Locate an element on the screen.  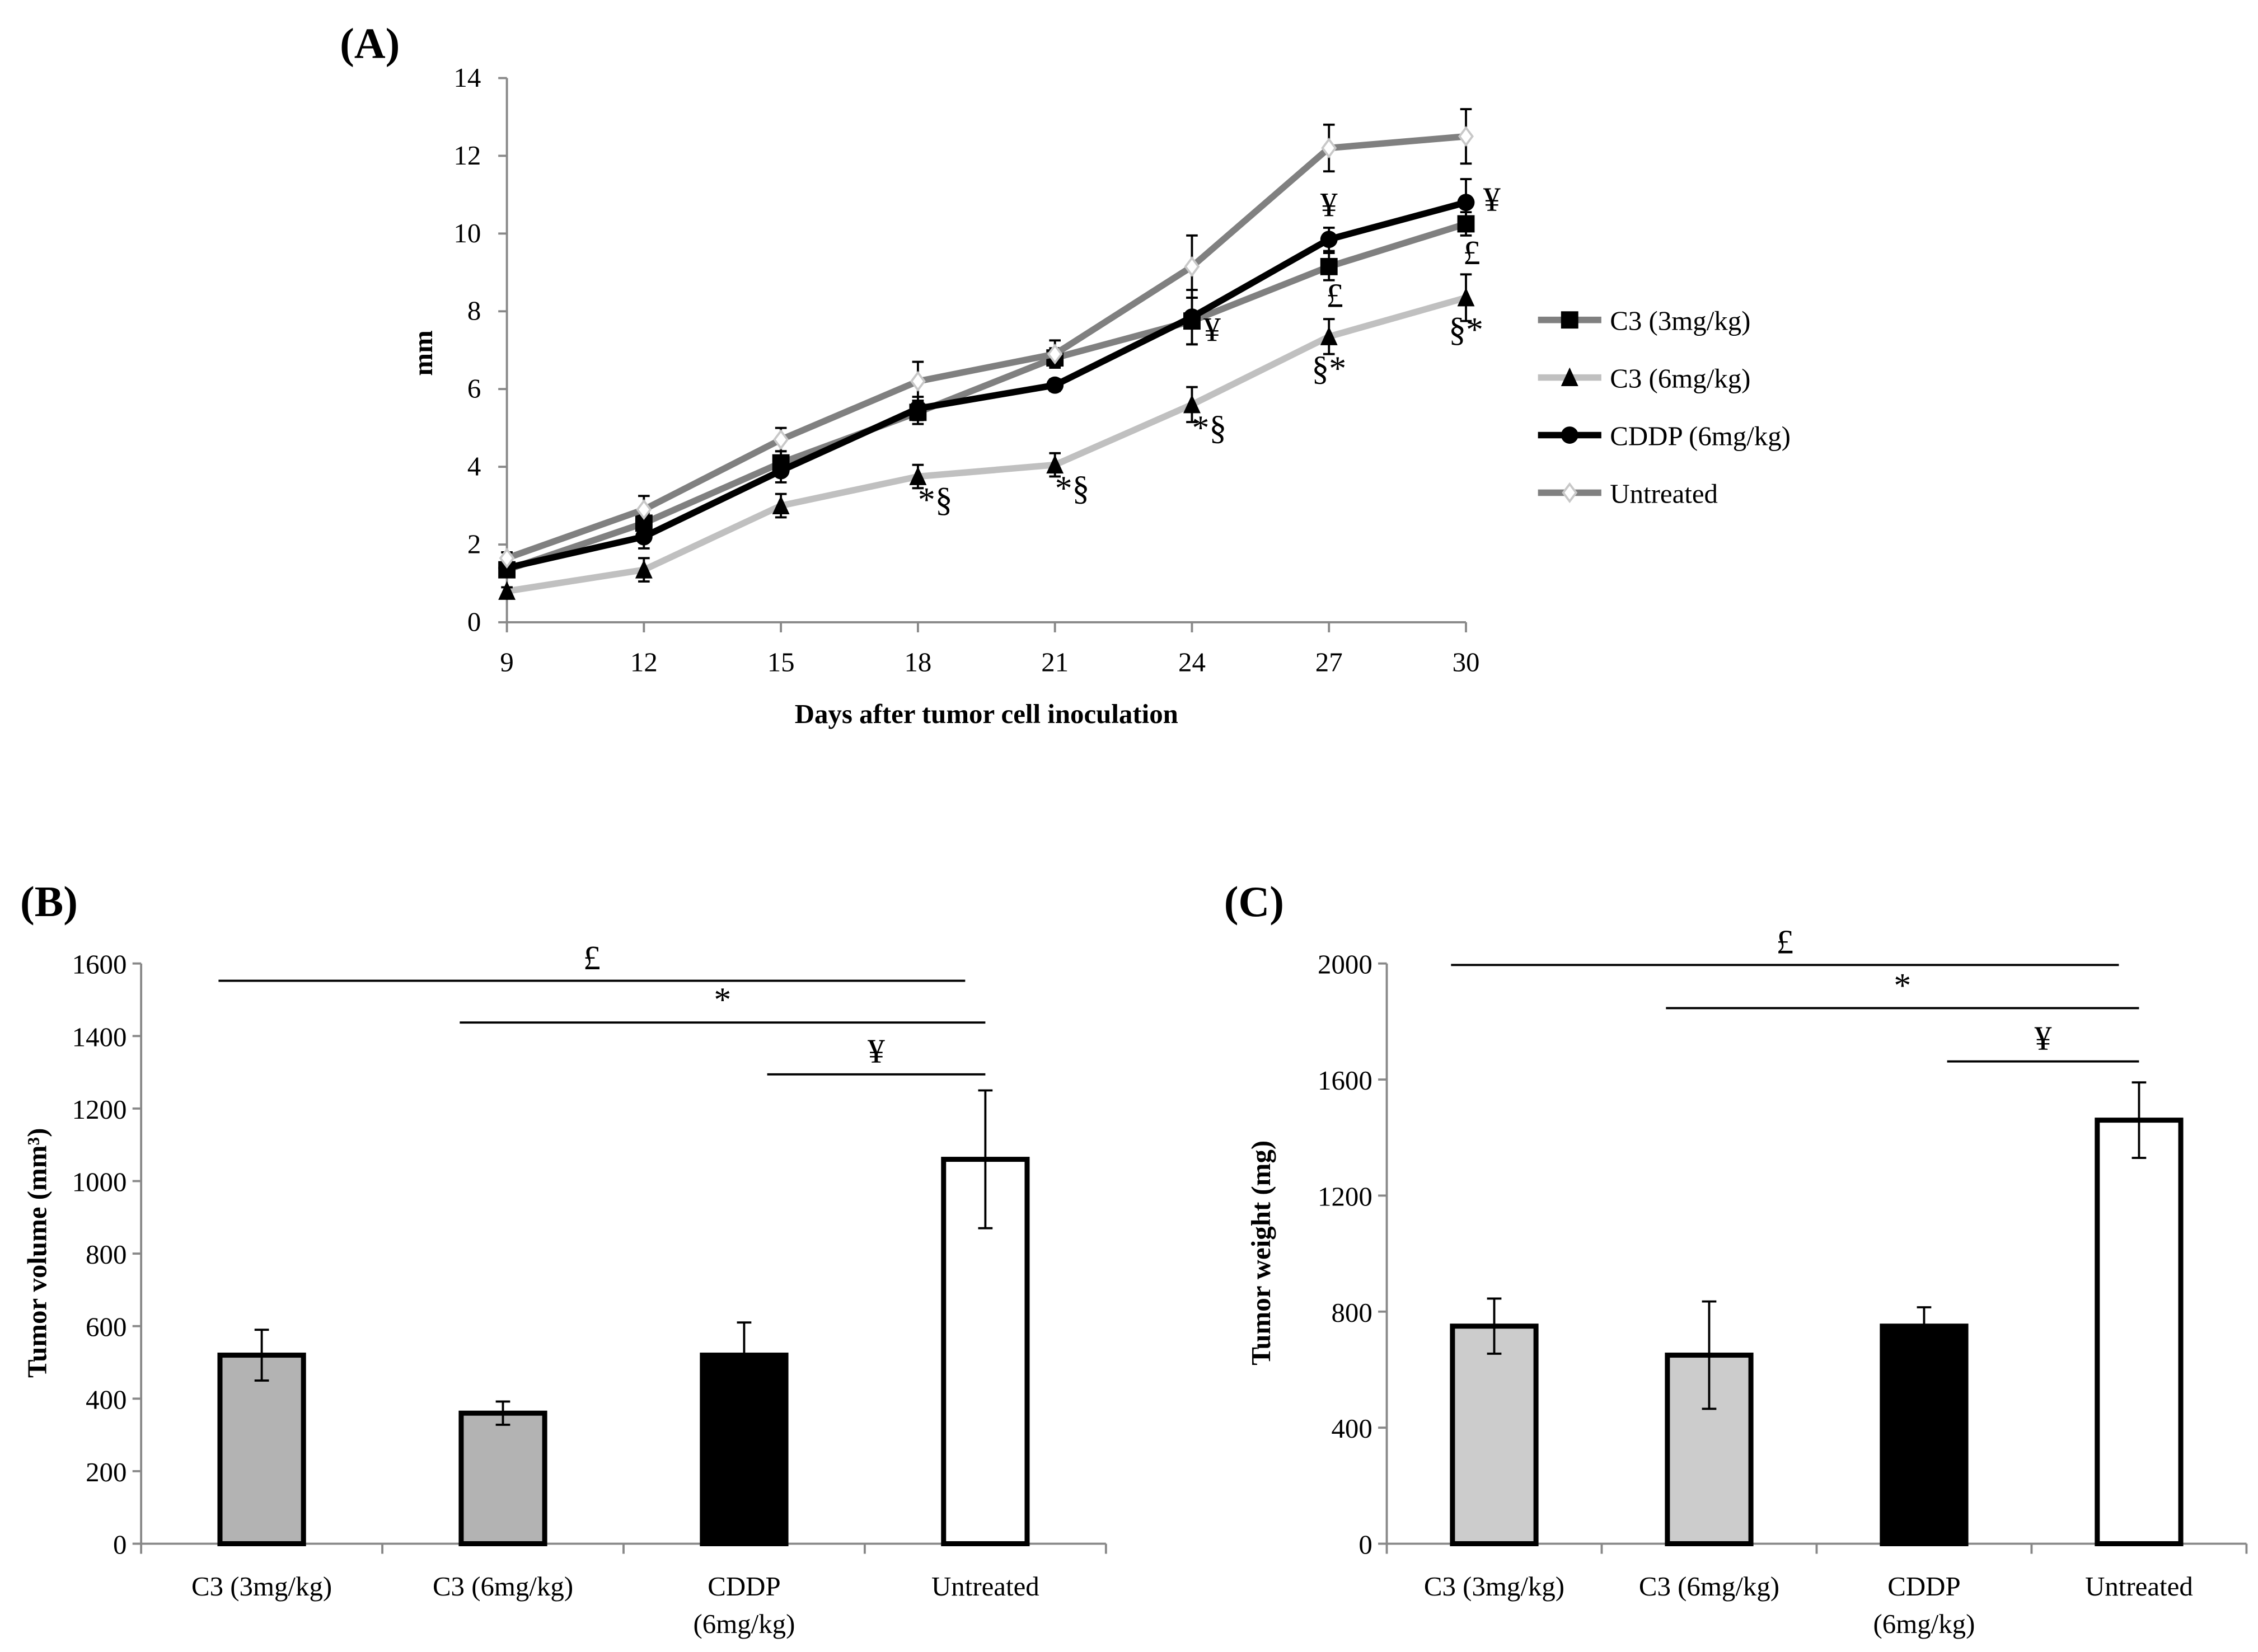
legend-item: CDDP (6mg/kg) is located at coordinates (1664, 436).